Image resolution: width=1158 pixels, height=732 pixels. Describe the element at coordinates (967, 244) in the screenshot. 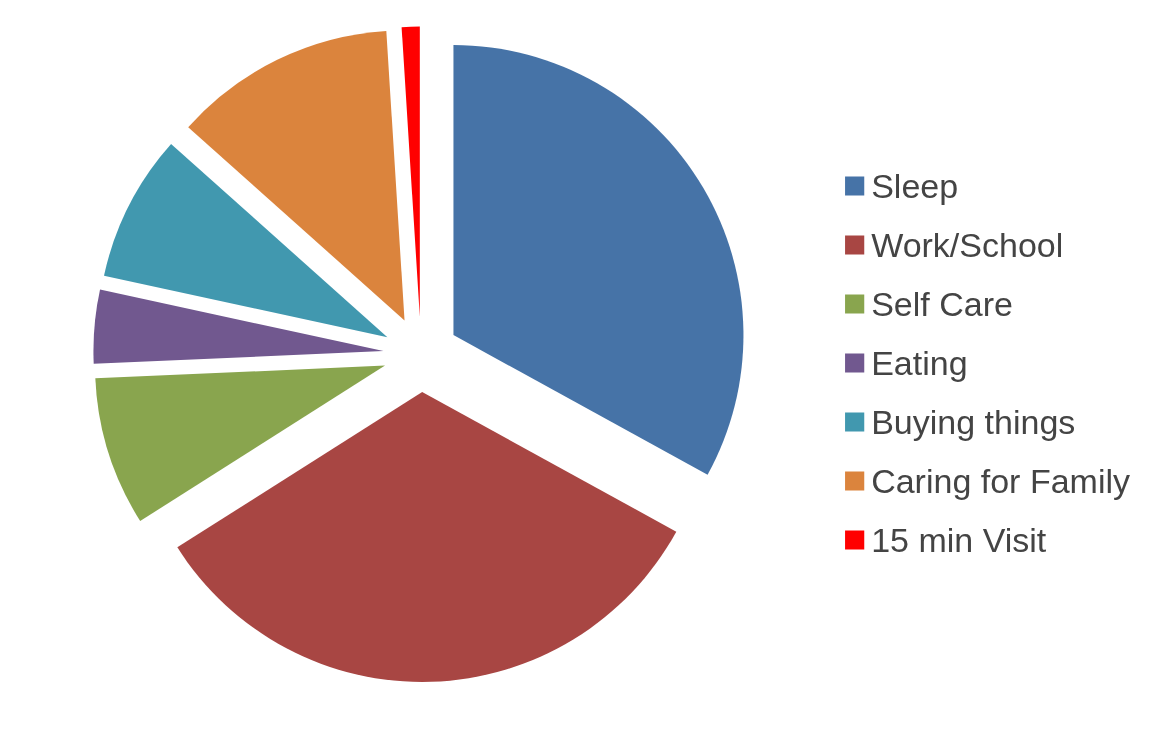

I see `legend-label: Work/School` at that location.